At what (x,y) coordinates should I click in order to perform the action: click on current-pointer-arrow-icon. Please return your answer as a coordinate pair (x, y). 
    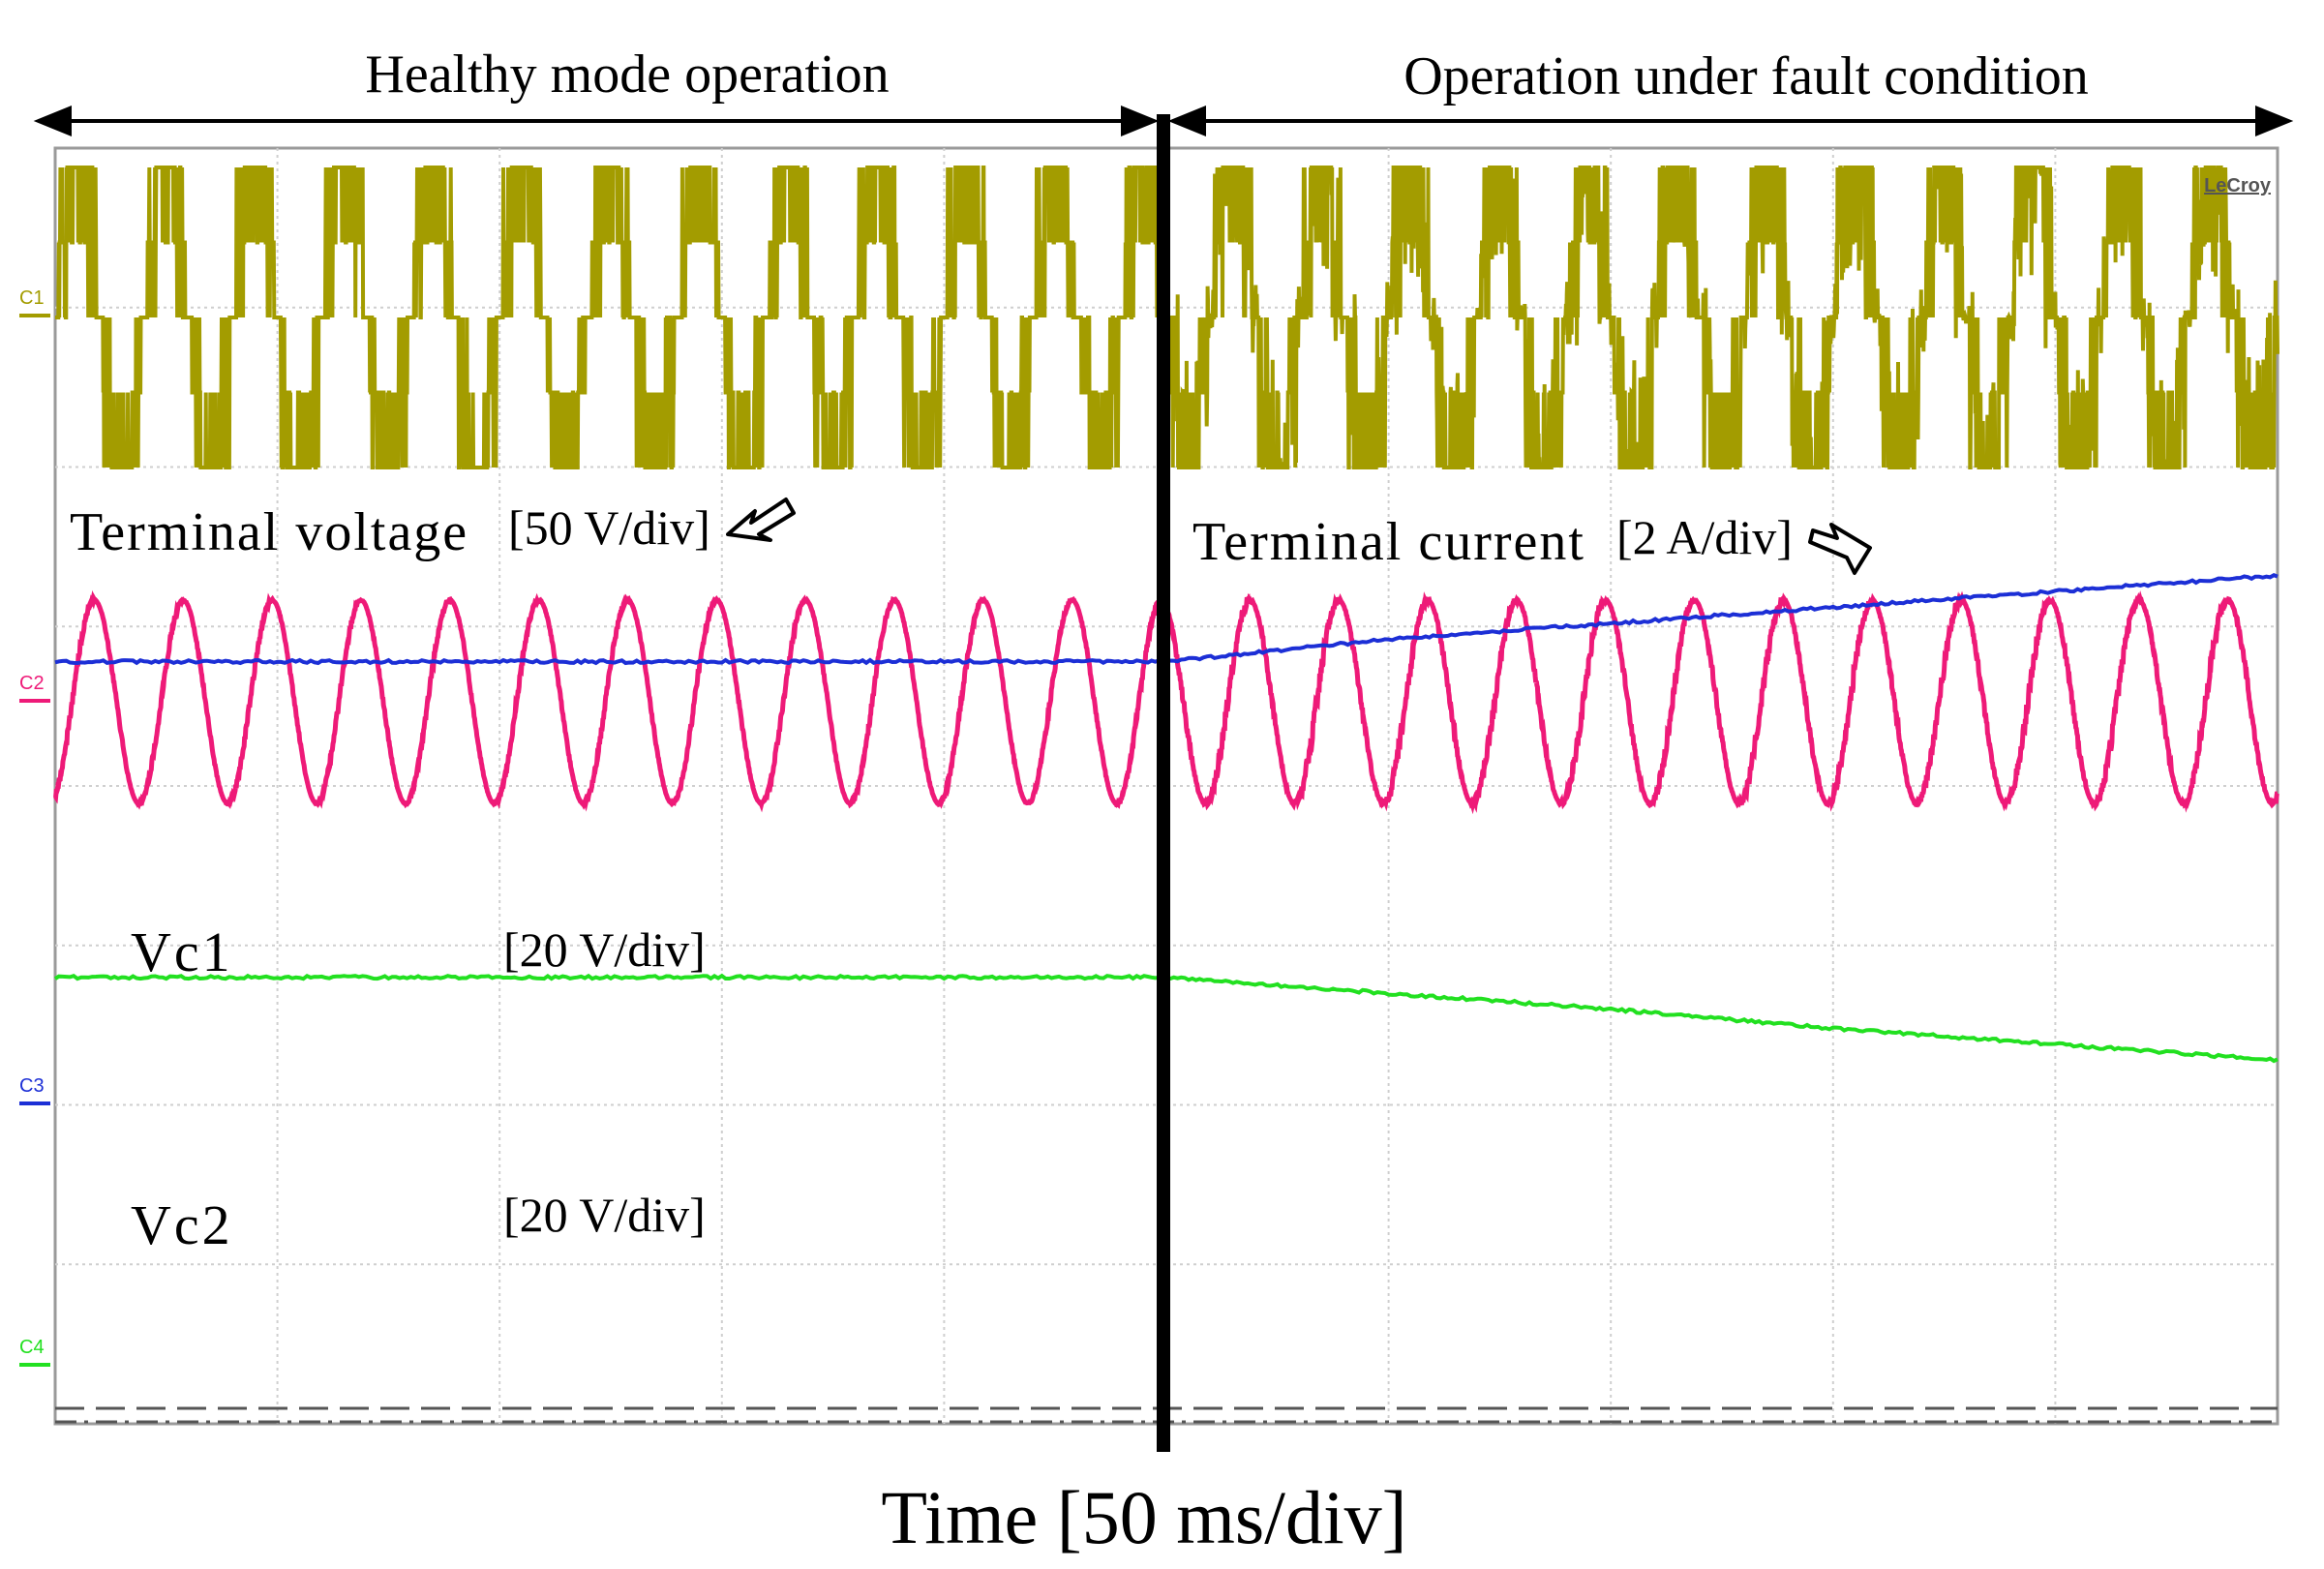
    Looking at the image, I should click on (1840, 549).